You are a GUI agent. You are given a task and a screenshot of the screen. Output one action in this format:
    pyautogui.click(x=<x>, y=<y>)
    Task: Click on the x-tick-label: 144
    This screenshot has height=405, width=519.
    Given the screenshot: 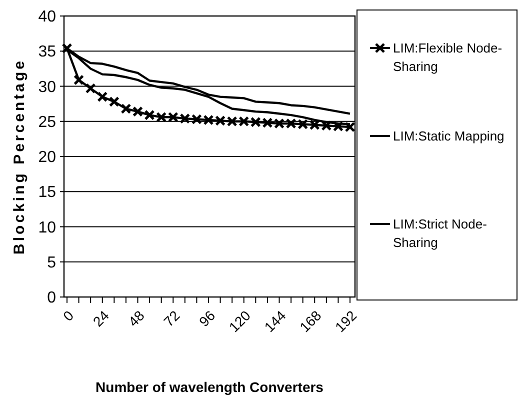 What is the action you would take?
    pyautogui.click(x=275, y=321)
    